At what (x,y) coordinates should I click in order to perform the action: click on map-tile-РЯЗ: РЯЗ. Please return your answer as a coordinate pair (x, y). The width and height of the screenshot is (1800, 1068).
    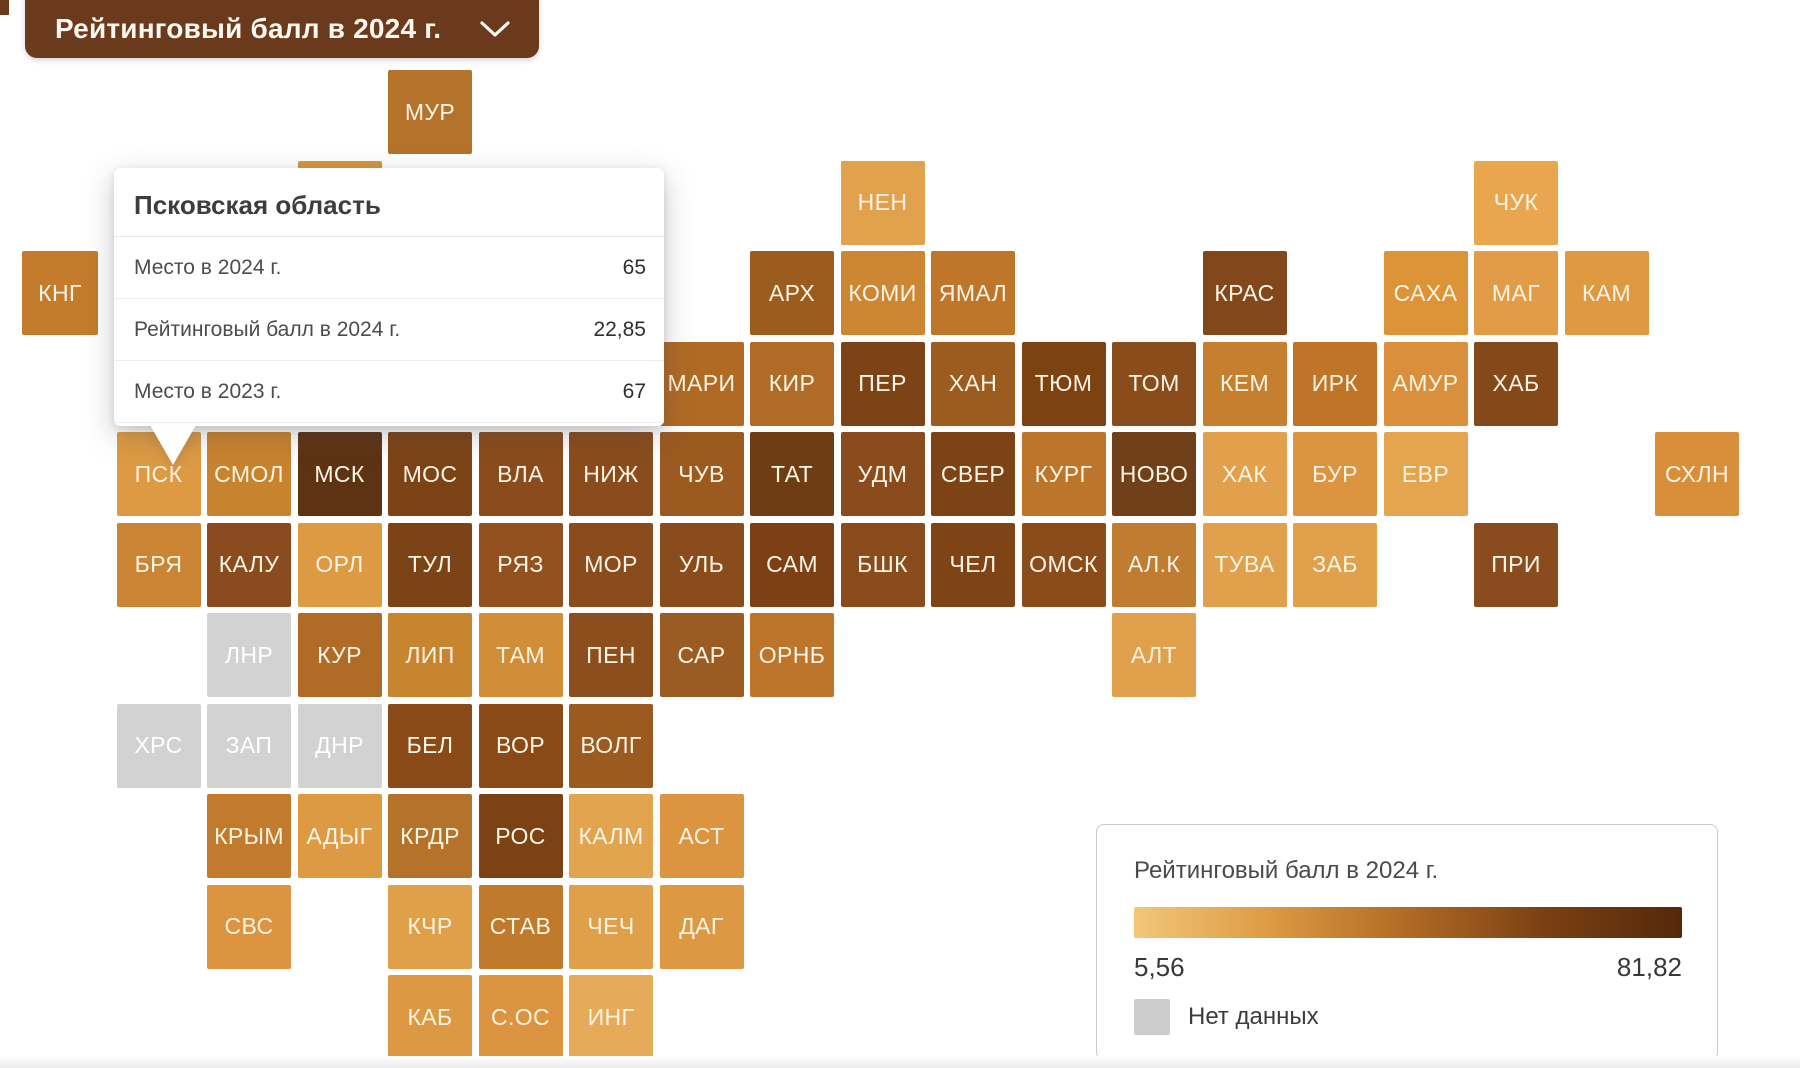
    Looking at the image, I should click on (520, 564).